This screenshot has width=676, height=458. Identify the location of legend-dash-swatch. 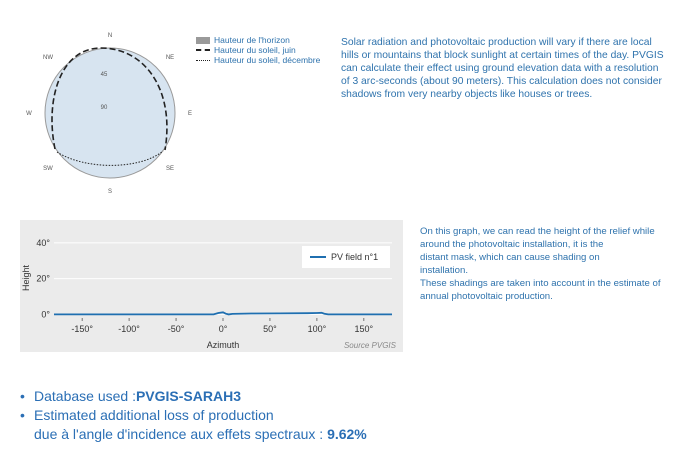
(203, 50).